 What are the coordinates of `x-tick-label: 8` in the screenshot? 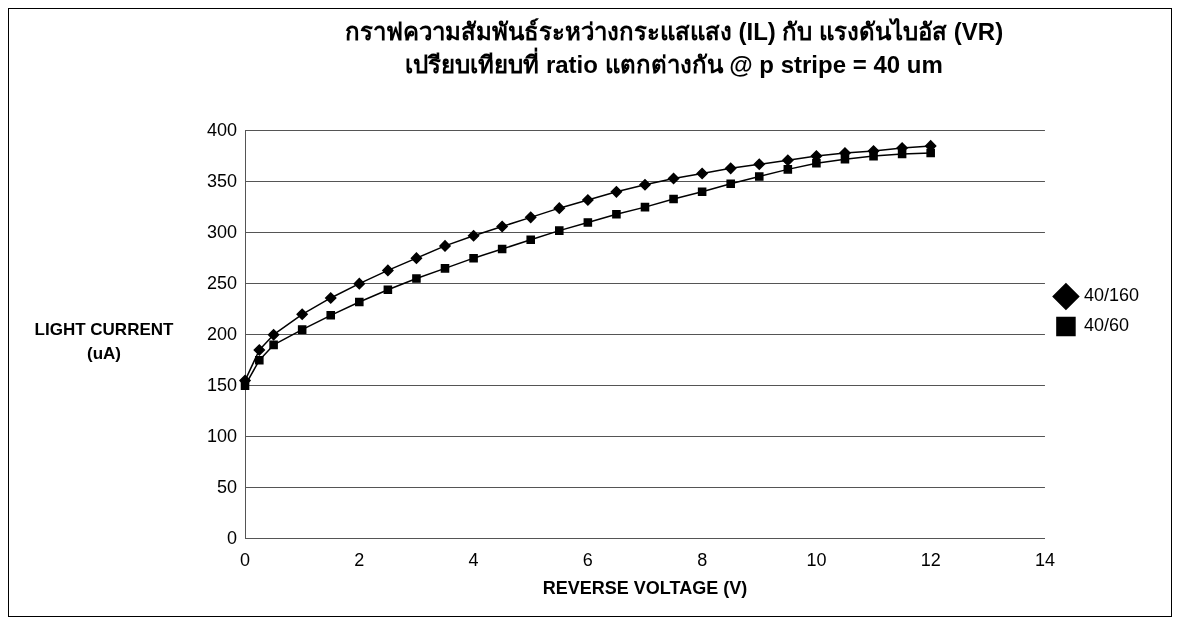 It's located at (702, 559).